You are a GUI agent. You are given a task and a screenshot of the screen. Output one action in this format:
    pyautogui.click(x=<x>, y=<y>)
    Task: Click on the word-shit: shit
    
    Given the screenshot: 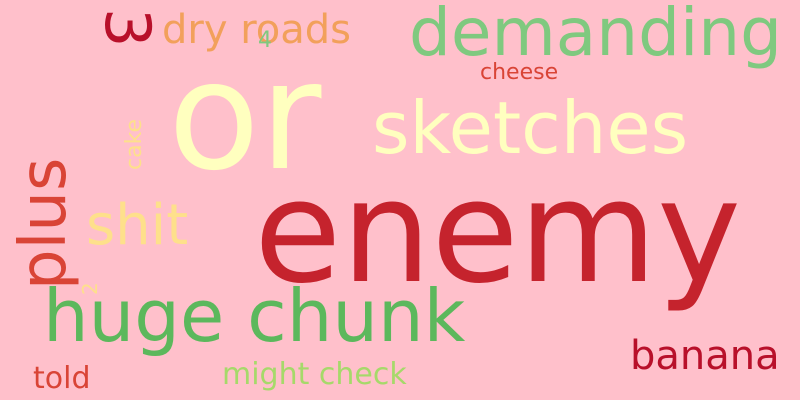 What is the action you would take?
    pyautogui.click(x=137, y=225)
    